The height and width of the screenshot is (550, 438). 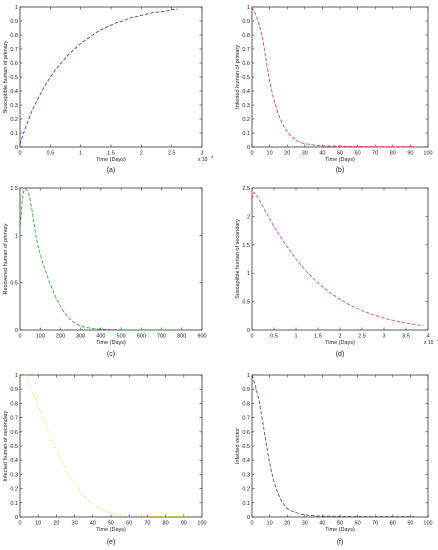 What do you see at coordinates (358, 154) in the screenshot?
I see `x-tick-label: 60` at bounding box center [358, 154].